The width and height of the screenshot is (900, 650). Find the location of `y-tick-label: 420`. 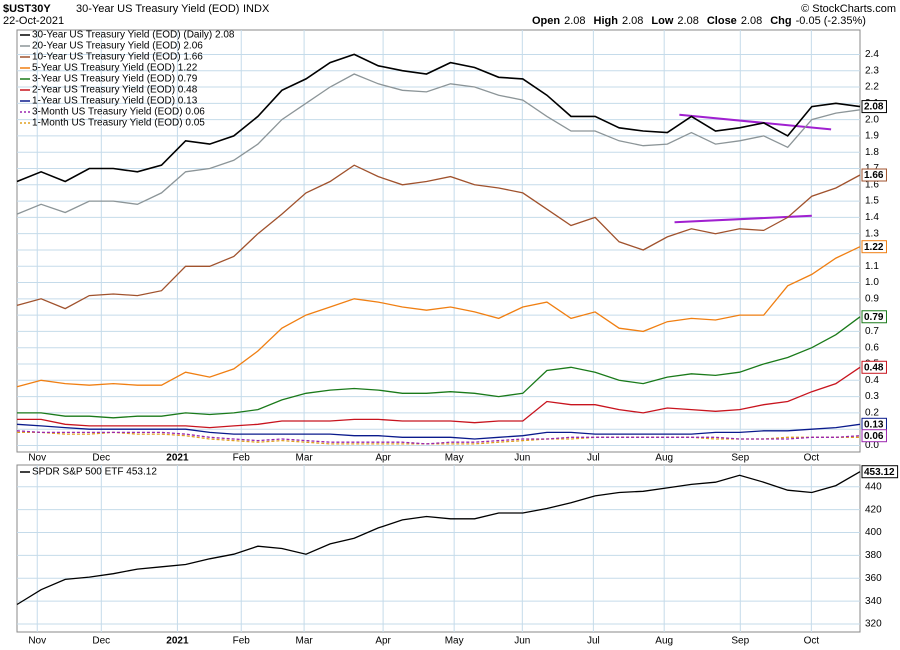

y-tick-label: 420 is located at coordinates (873, 509).